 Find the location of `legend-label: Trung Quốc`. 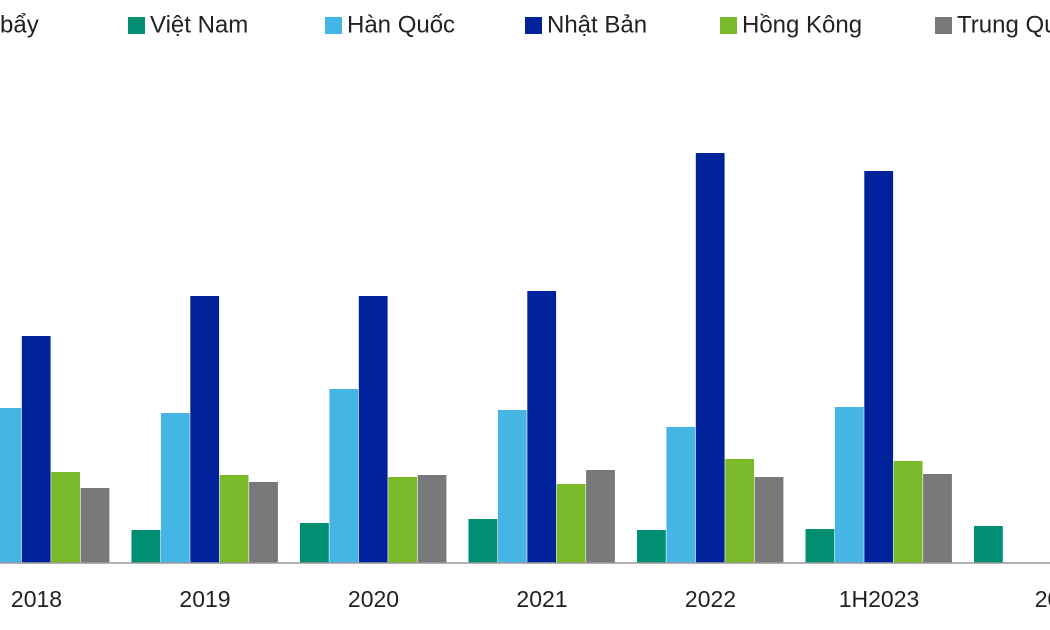

legend-label: Trung Quốc is located at coordinates (1003, 24).